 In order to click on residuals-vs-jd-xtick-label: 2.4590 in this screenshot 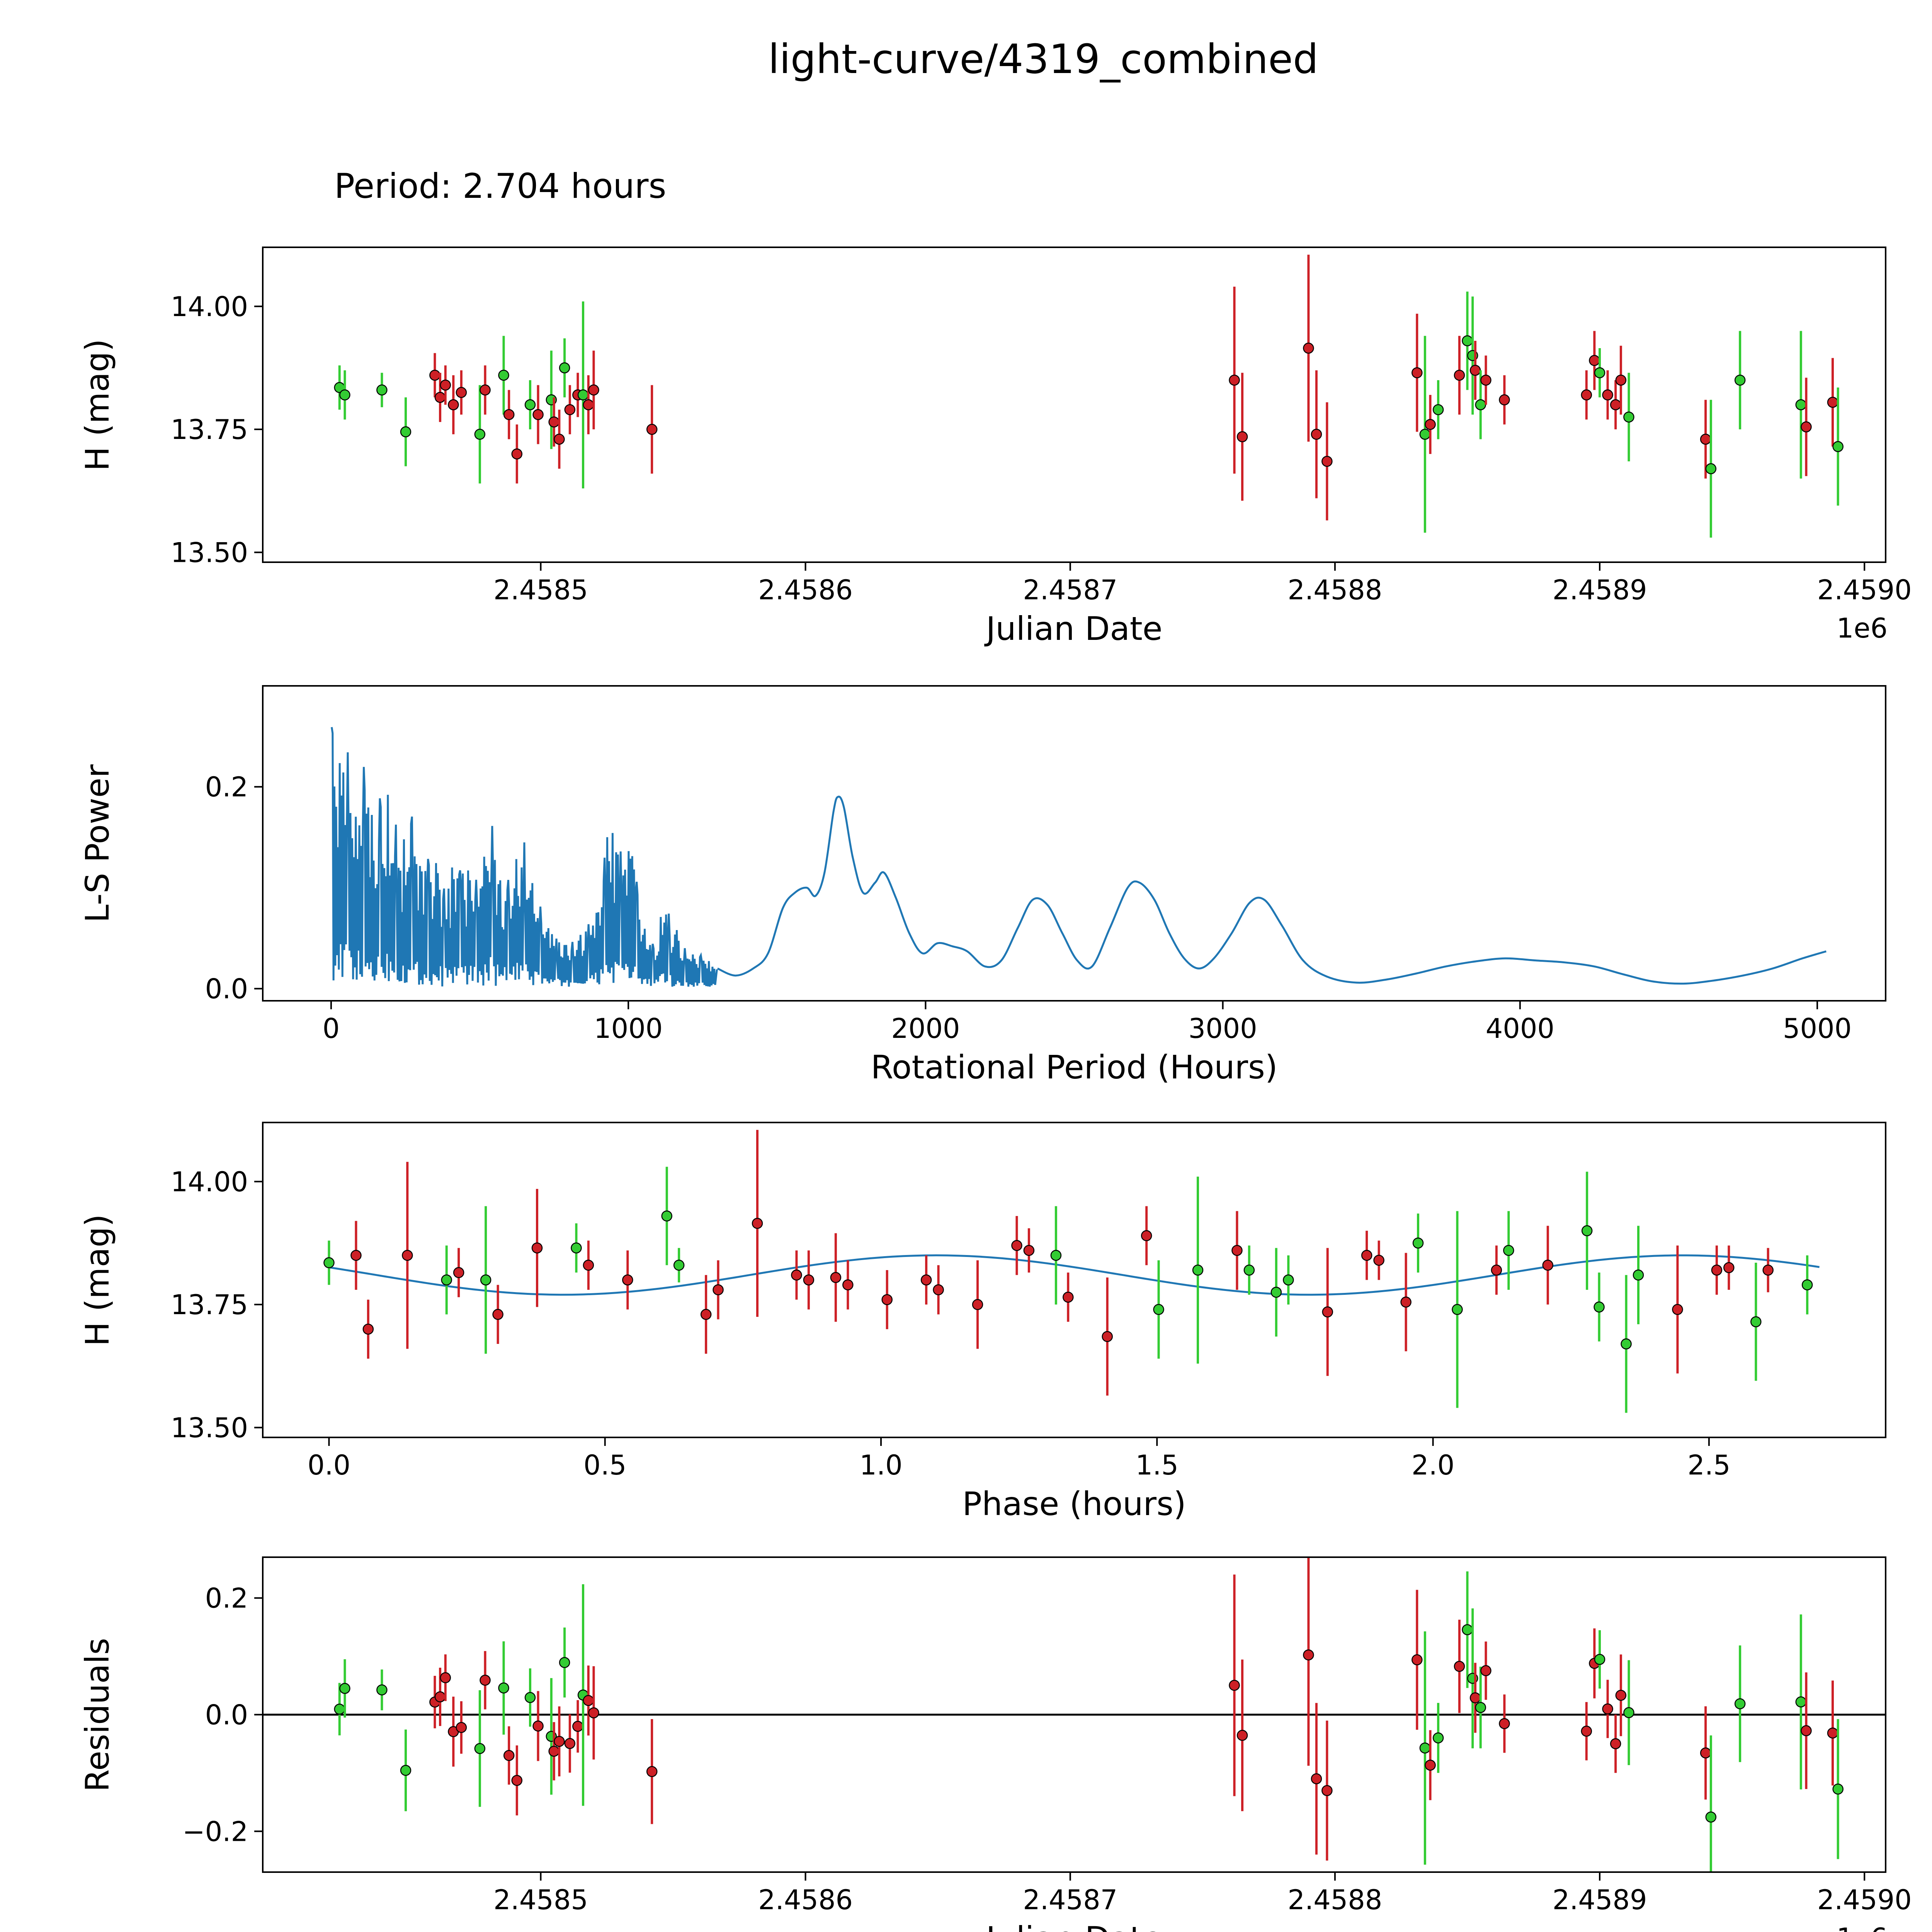, I will do `click(1865, 1900)`.